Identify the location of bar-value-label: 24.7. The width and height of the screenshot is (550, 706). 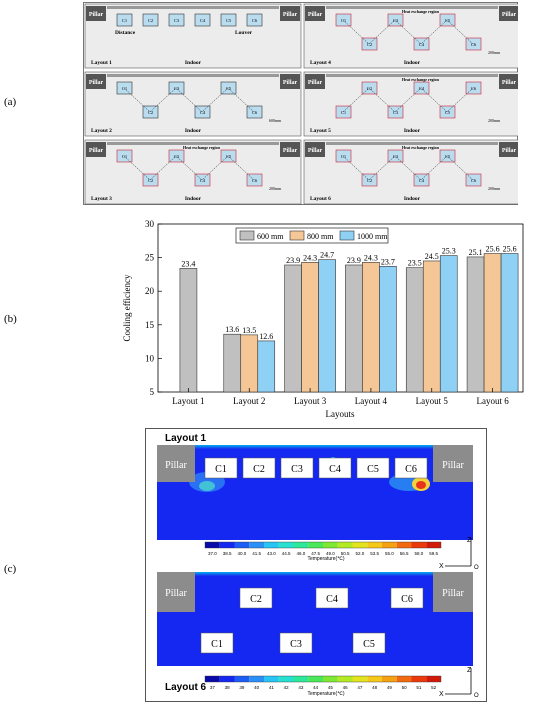
(327, 255).